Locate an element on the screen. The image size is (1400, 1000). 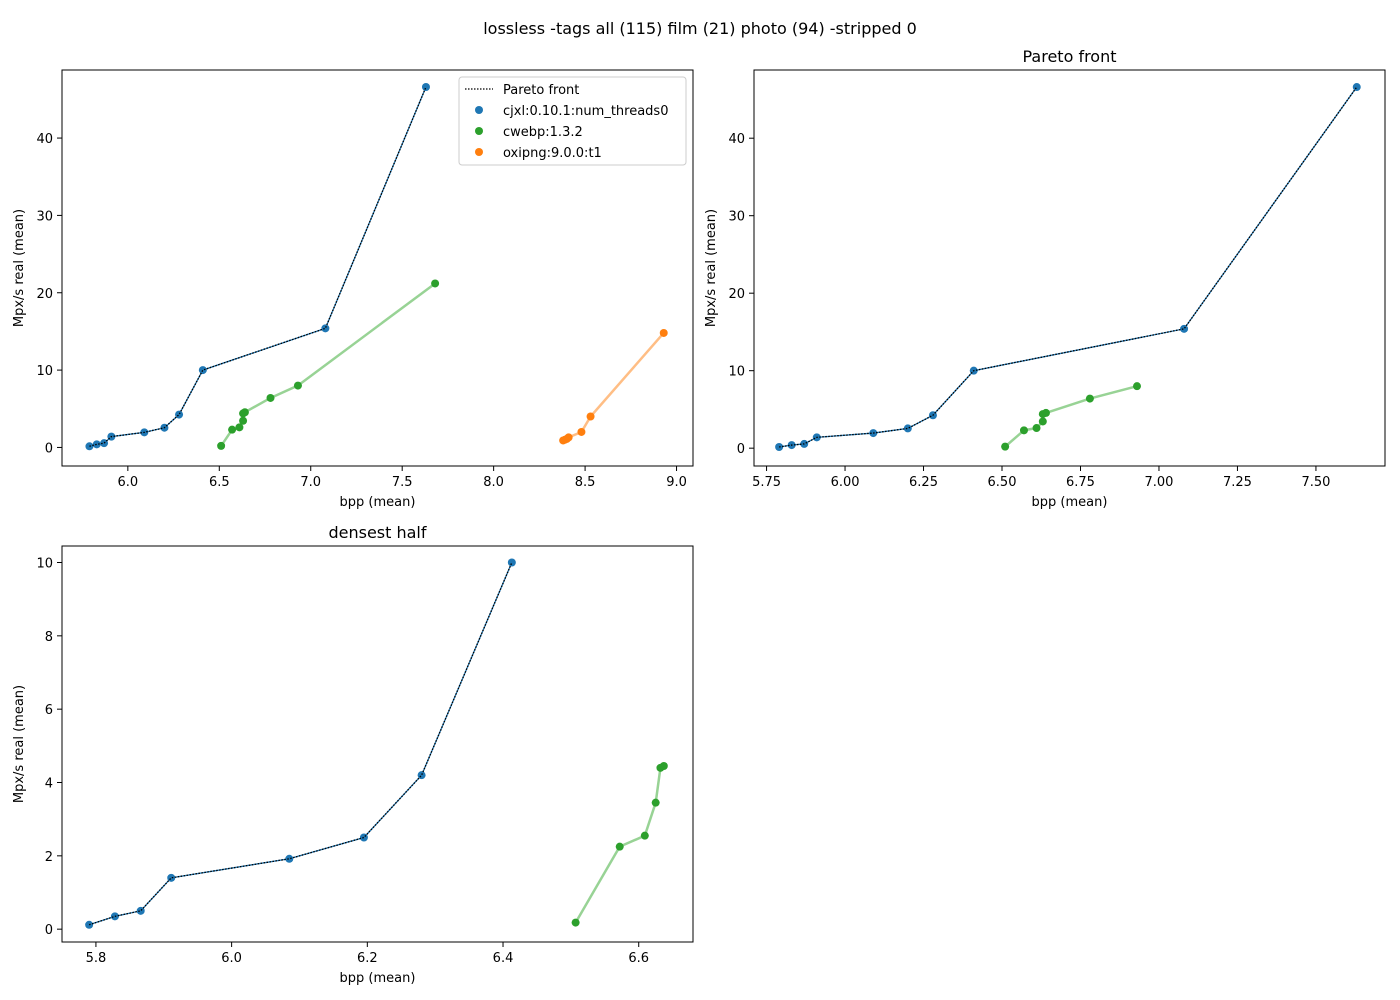
x-tick-label: 7.0 is located at coordinates (310, 482).